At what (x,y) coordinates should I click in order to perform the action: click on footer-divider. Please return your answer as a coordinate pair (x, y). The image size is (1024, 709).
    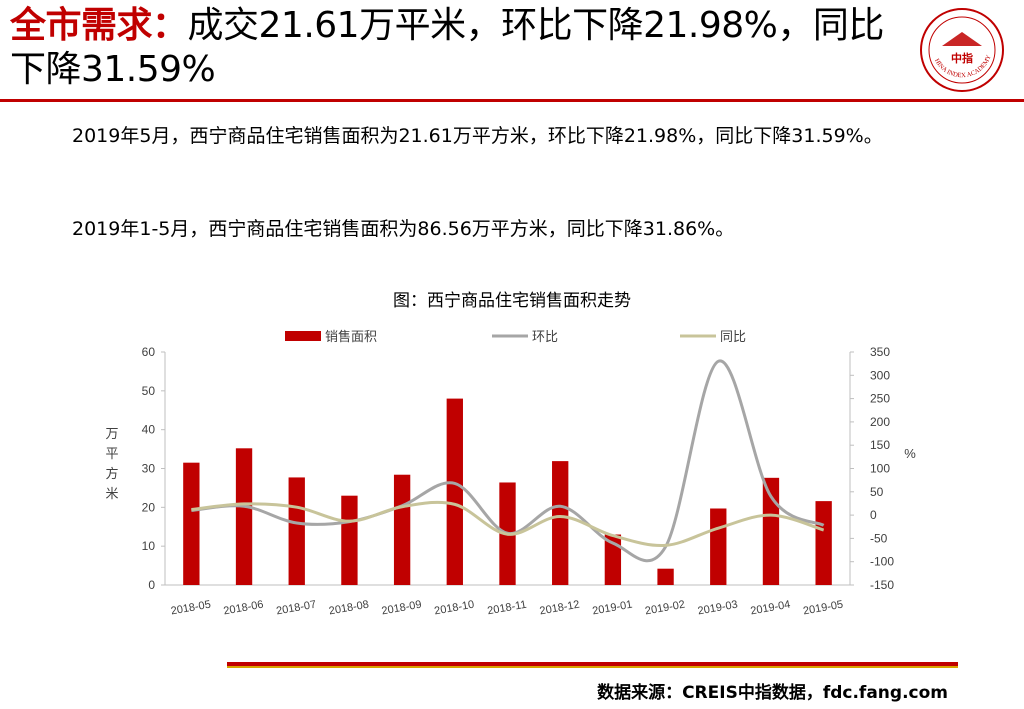
    Looking at the image, I should click on (592, 665).